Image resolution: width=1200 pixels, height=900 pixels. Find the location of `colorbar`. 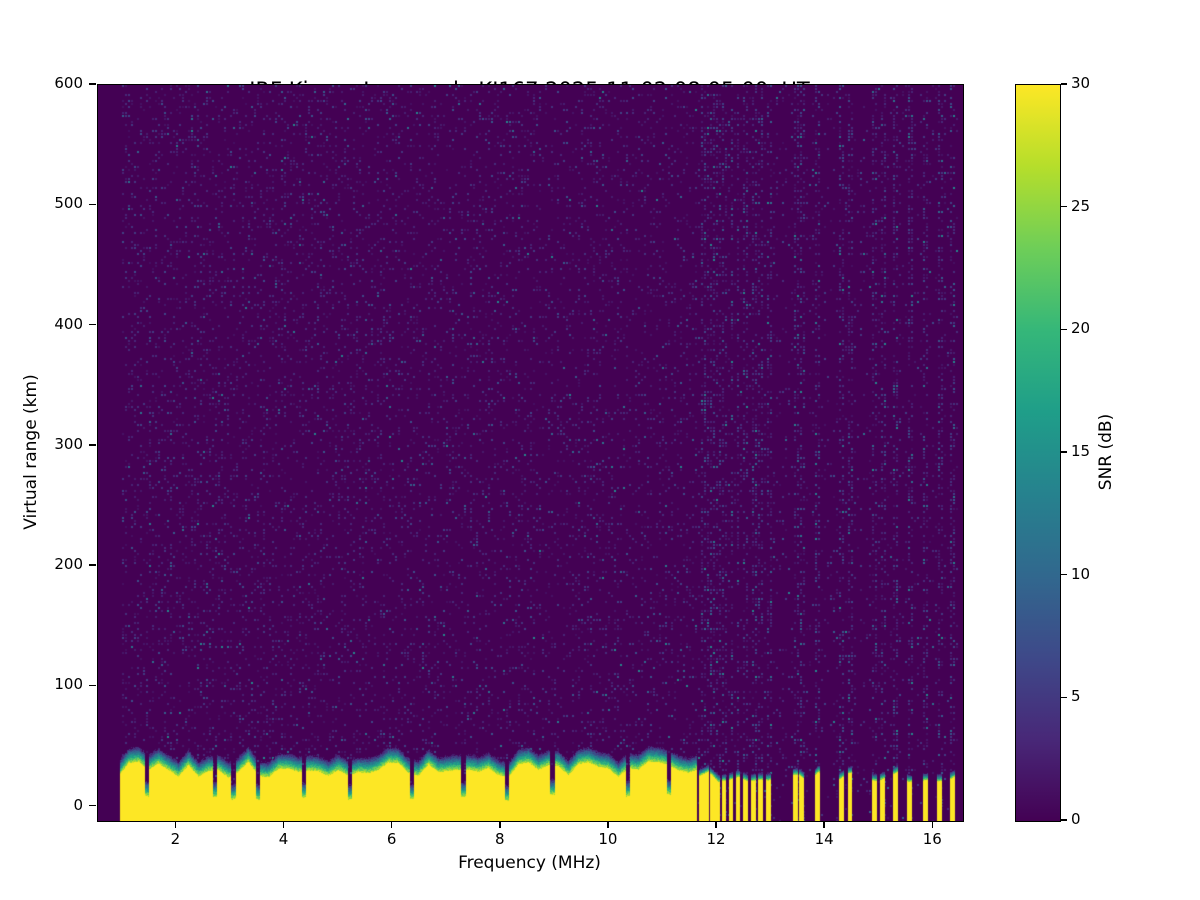

colorbar is located at coordinates (1038, 453).